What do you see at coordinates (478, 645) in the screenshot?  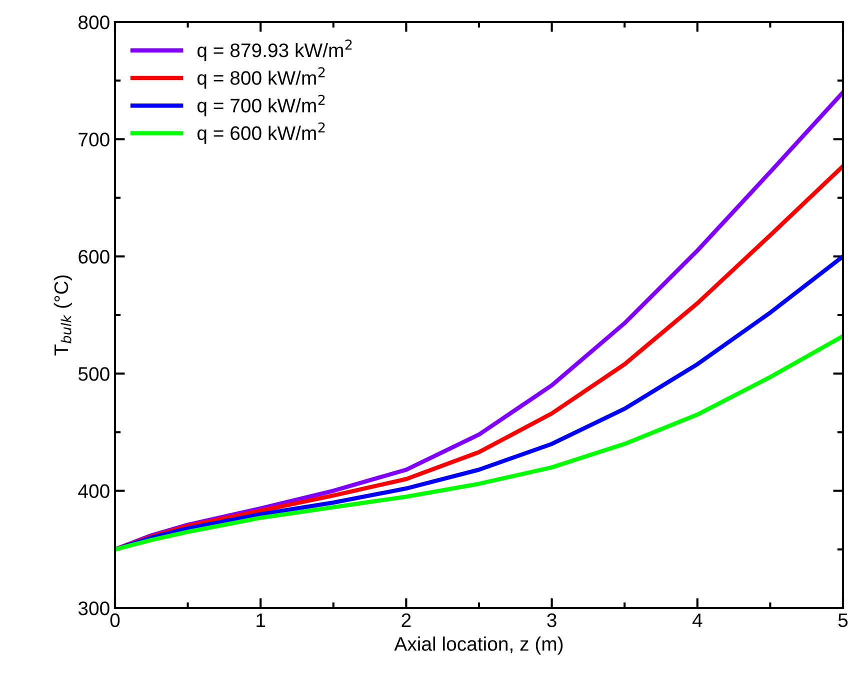 I see `x-axis-title: Axial location, z (m)` at bounding box center [478, 645].